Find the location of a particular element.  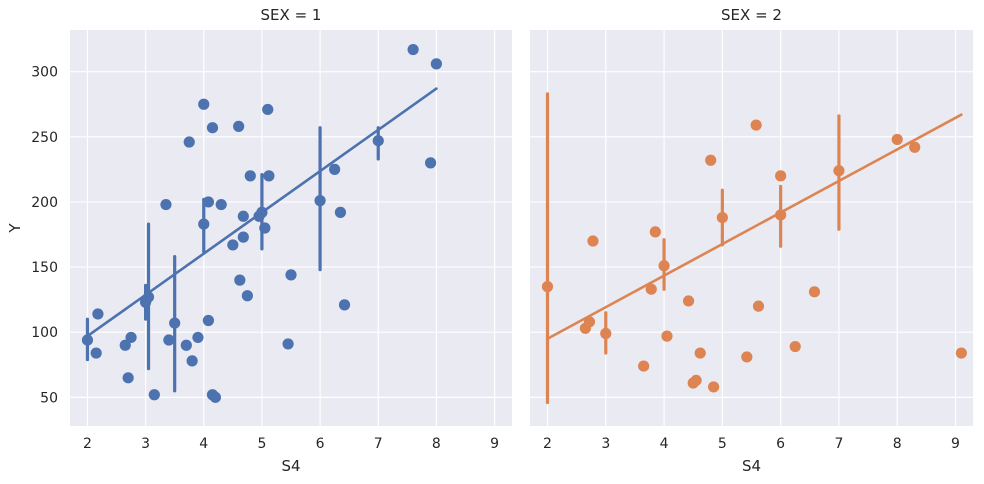

y-axis-label: Y is located at coordinates (15, 228).